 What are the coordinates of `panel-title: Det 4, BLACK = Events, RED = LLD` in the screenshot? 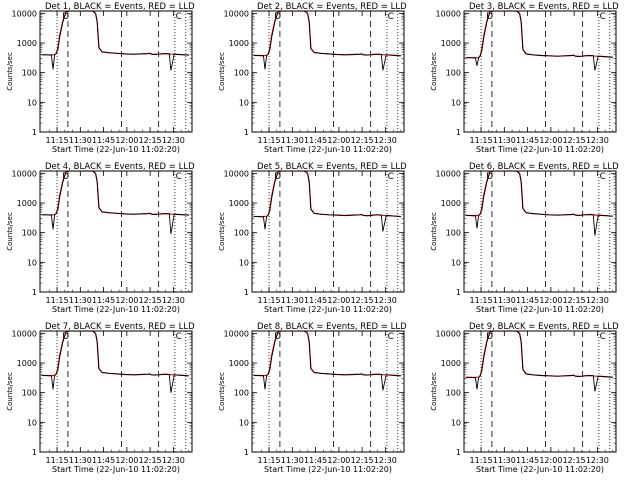 It's located at (120, 167).